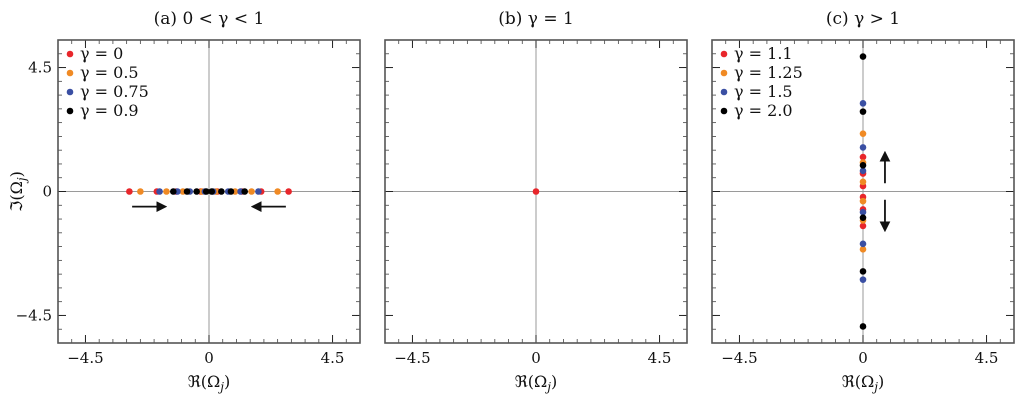 The image size is (1024, 402). What do you see at coordinates (34, 315) in the screenshot?
I see `y-tick-label: −4.5` at bounding box center [34, 315].